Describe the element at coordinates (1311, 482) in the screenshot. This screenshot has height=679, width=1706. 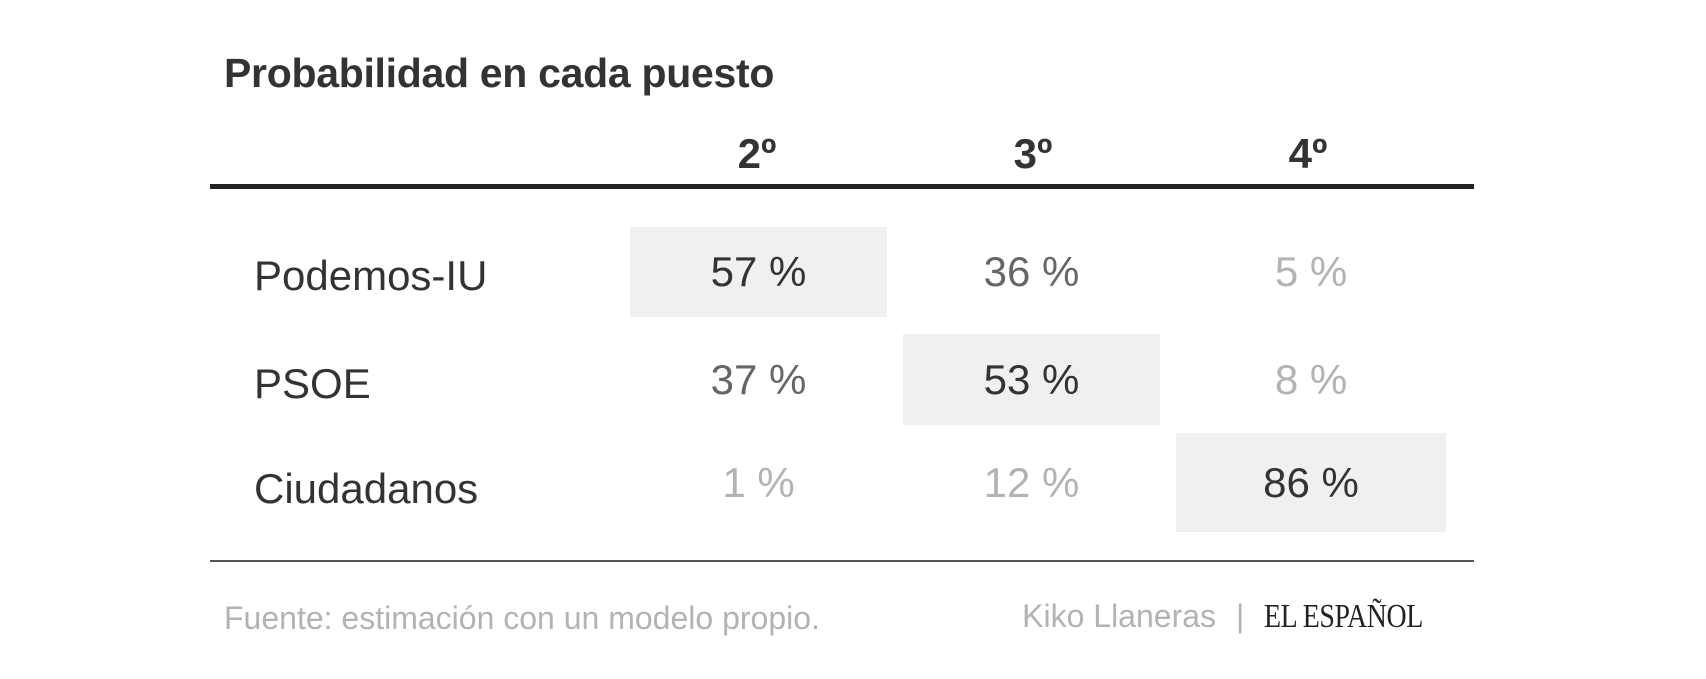
I see `cell-ciudadanos-col-4: 86 %` at that location.